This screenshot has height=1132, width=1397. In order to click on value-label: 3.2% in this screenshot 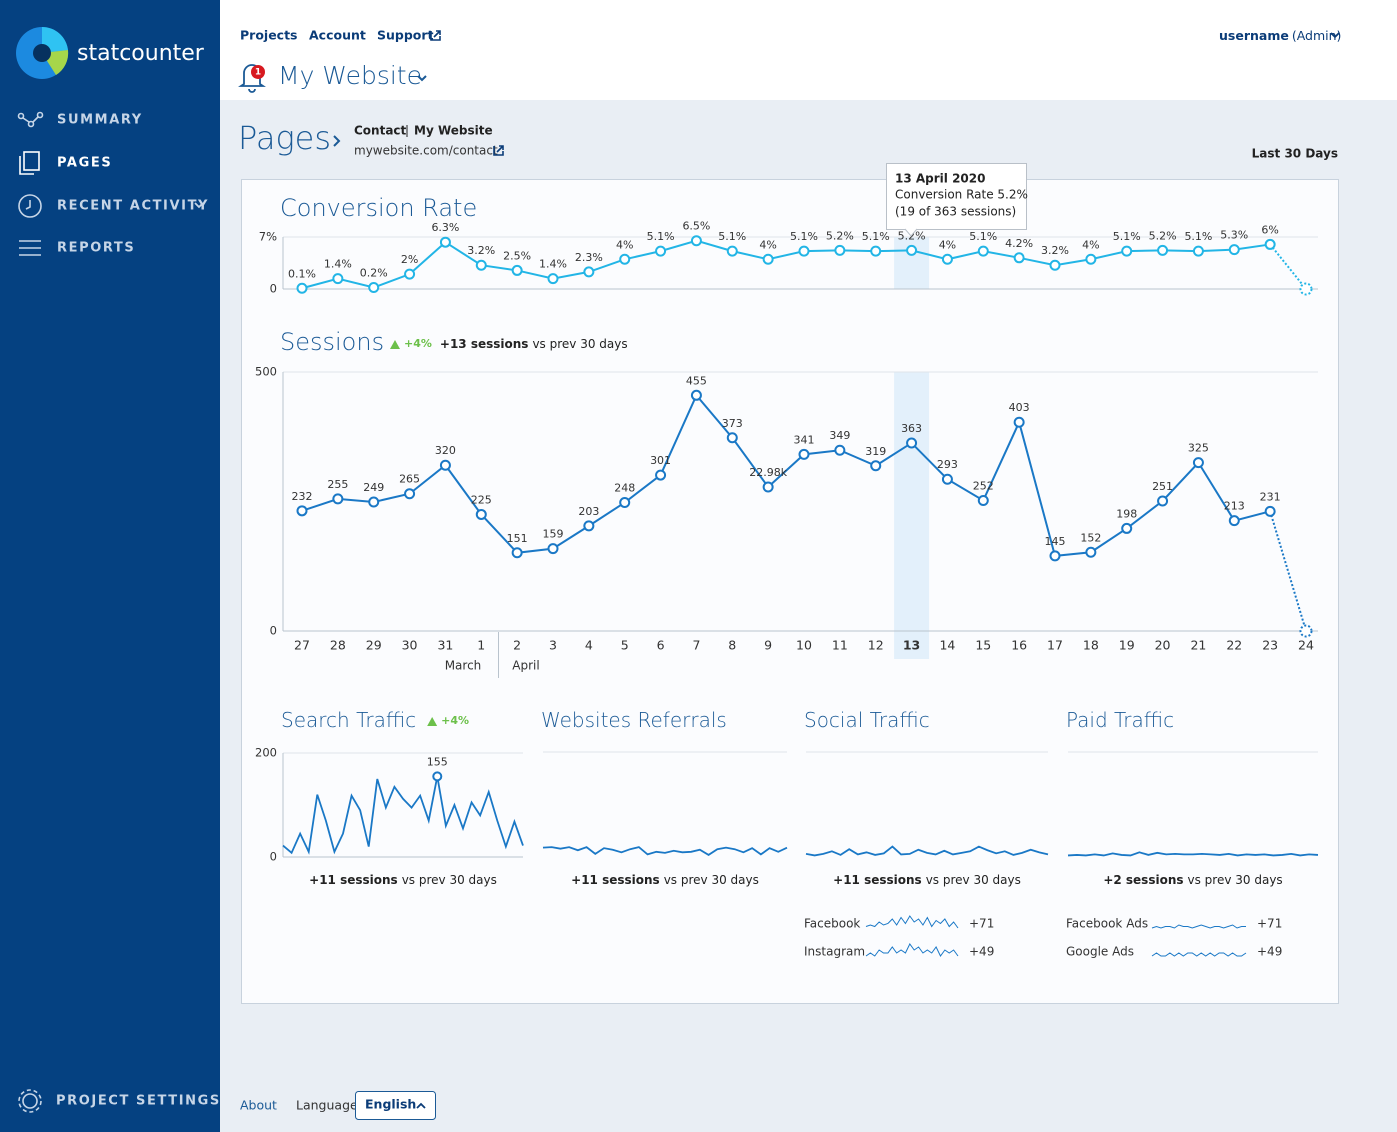, I will do `click(1055, 250)`.